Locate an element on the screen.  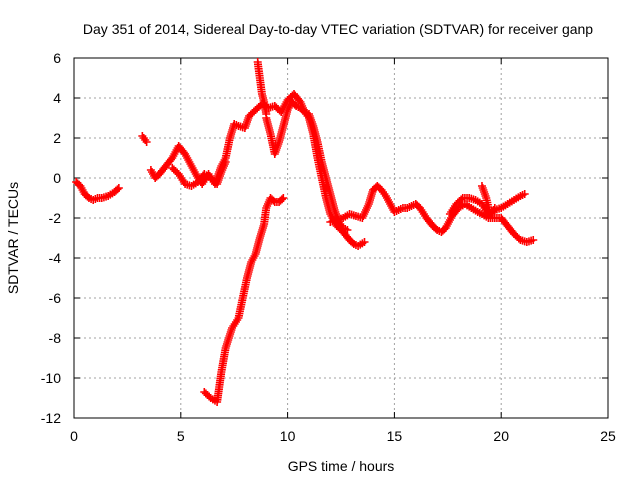
series-seg6 is located at coordinates (307, 166).